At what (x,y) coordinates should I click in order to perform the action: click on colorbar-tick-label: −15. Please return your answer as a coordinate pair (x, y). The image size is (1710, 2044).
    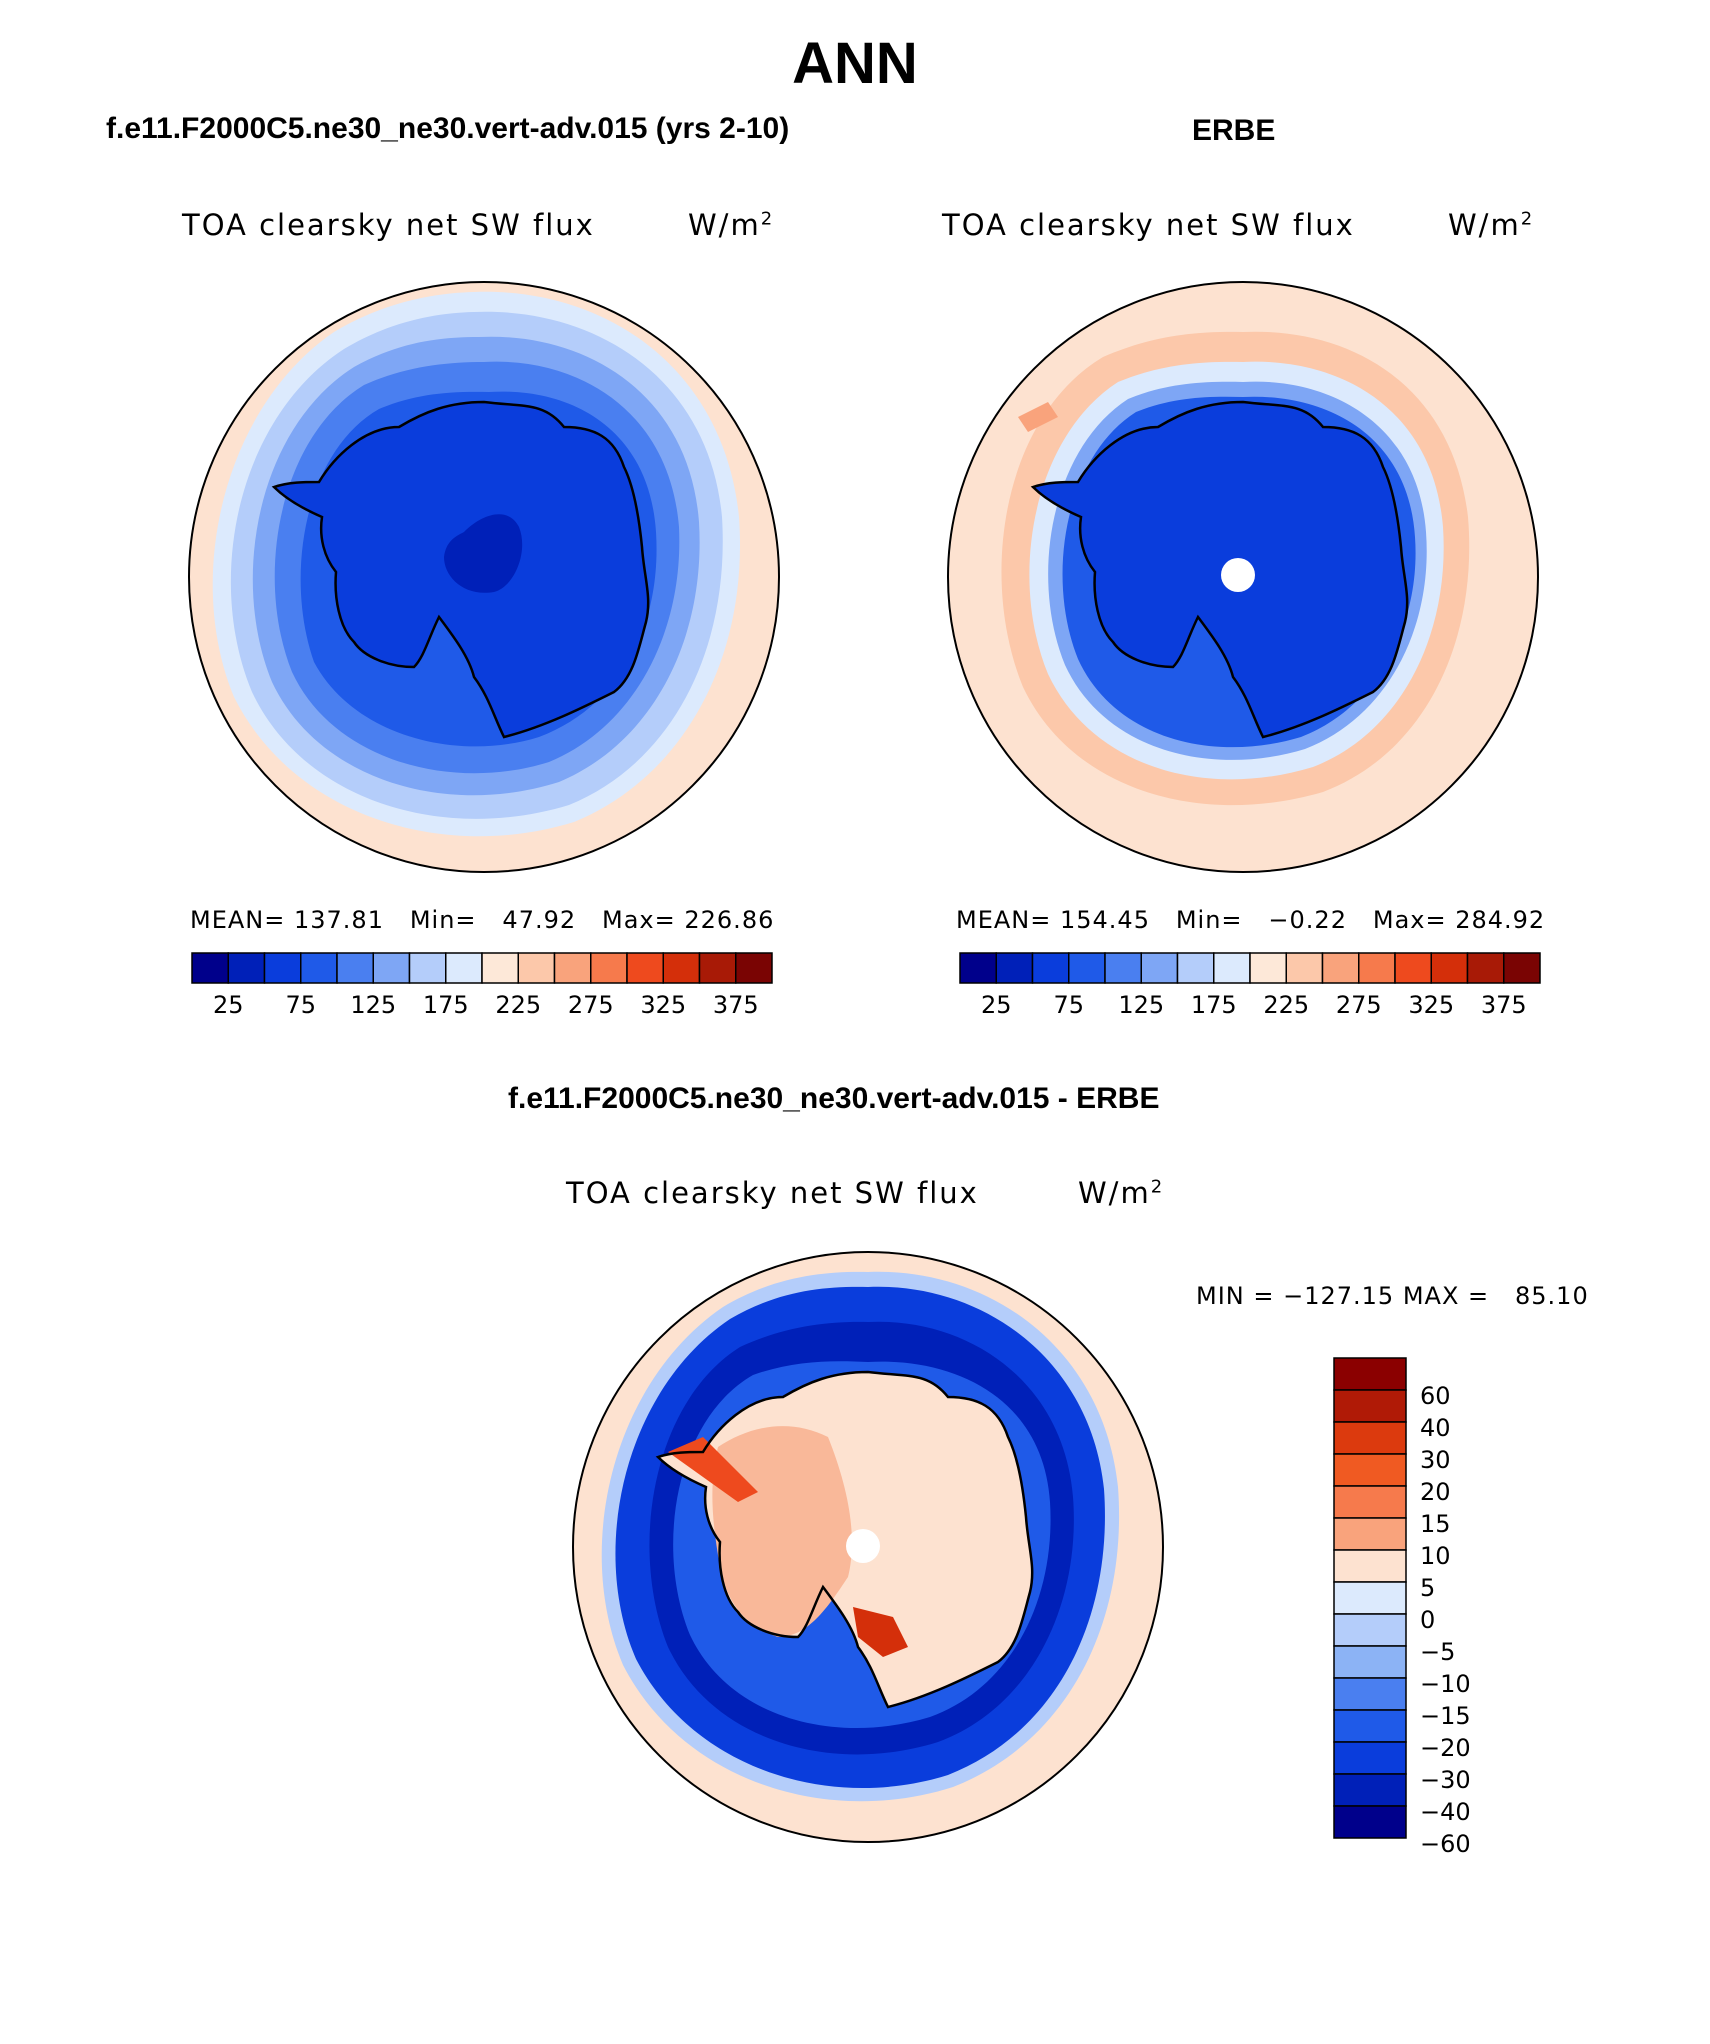
    Looking at the image, I should click on (1445, 1716).